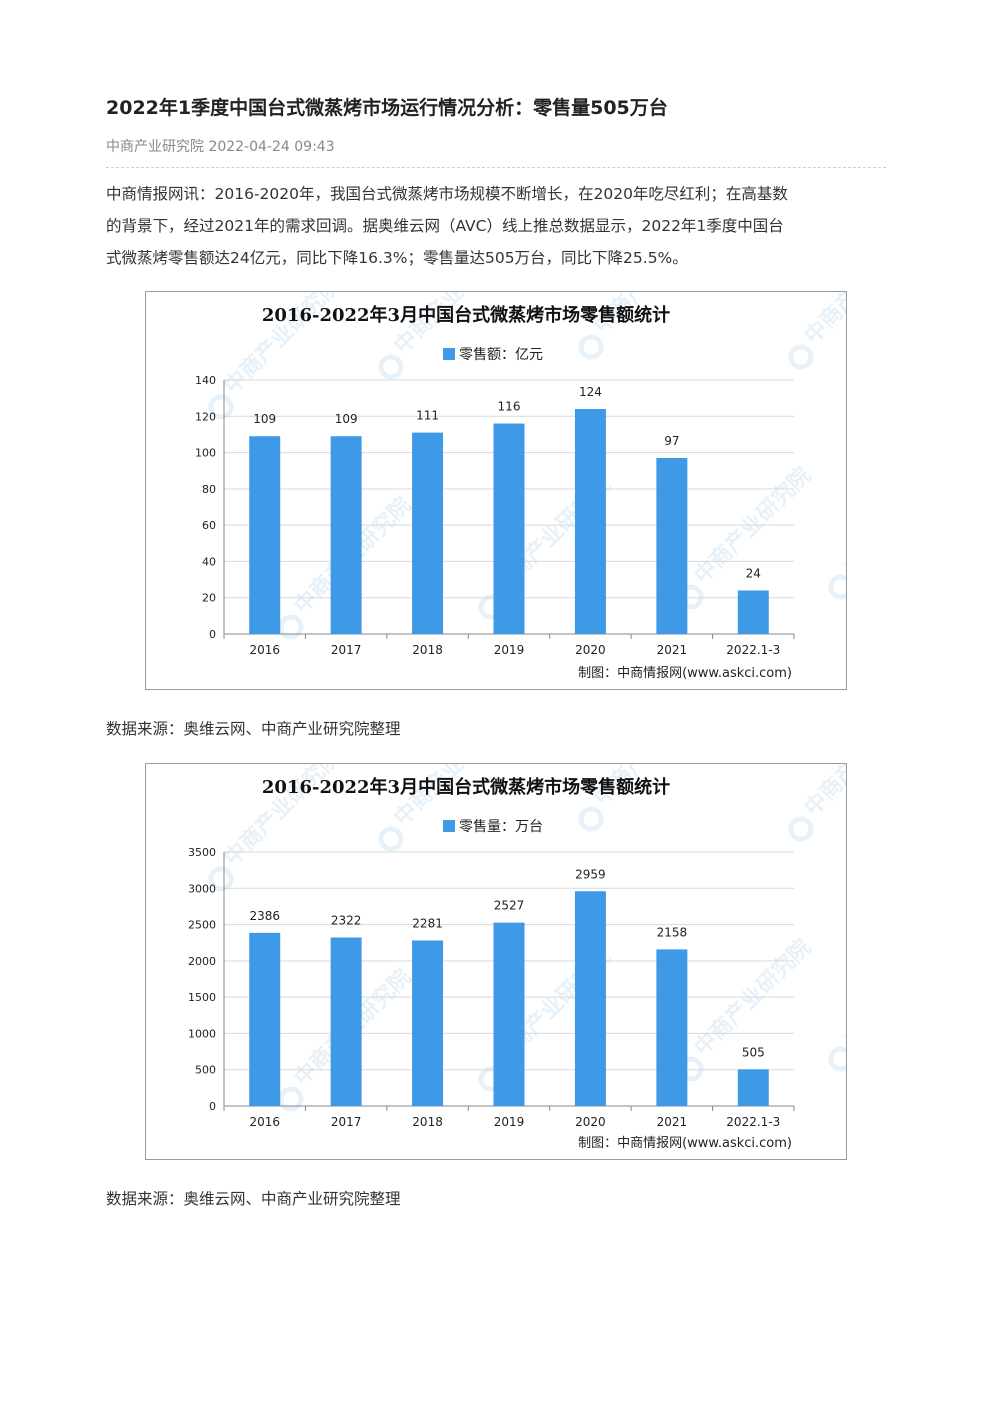 The image size is (992, 1403). Describe the element at coordinates (209, 598) in the screenshot. I see `y-tick-label: 20` at that location.